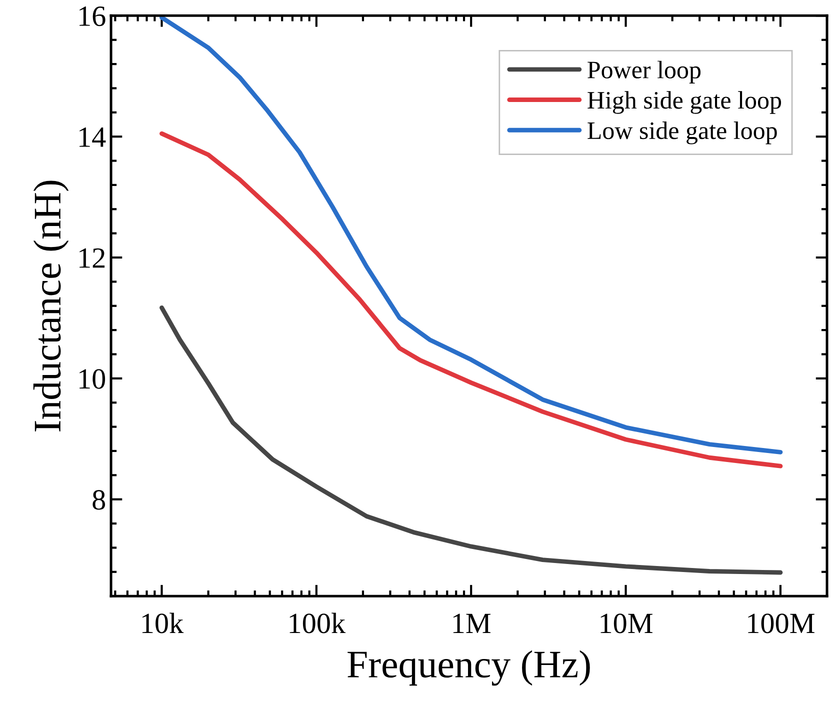 The width and height of the screenshot is (831, 713). What do you see at coordinates (781, 624) in the screenshot?
I see `x-tick-label: 100M` at bounding box center [781, 624].